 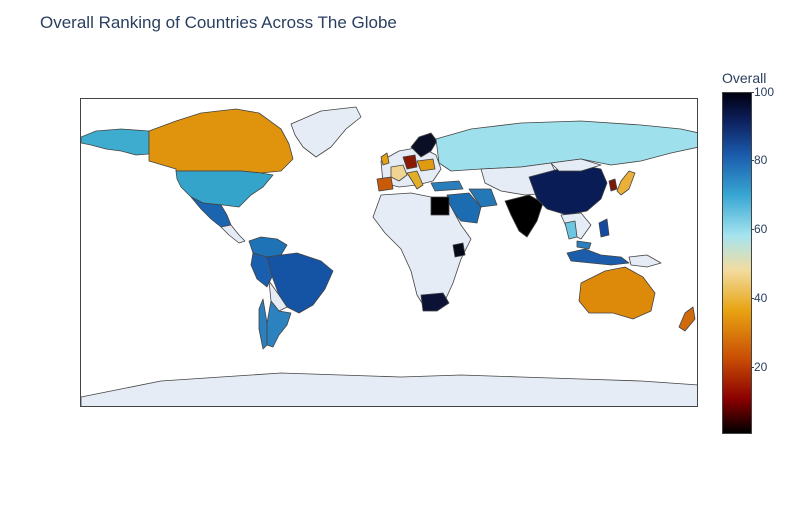 I want to click on country-germany, so click(x=410, y=162).